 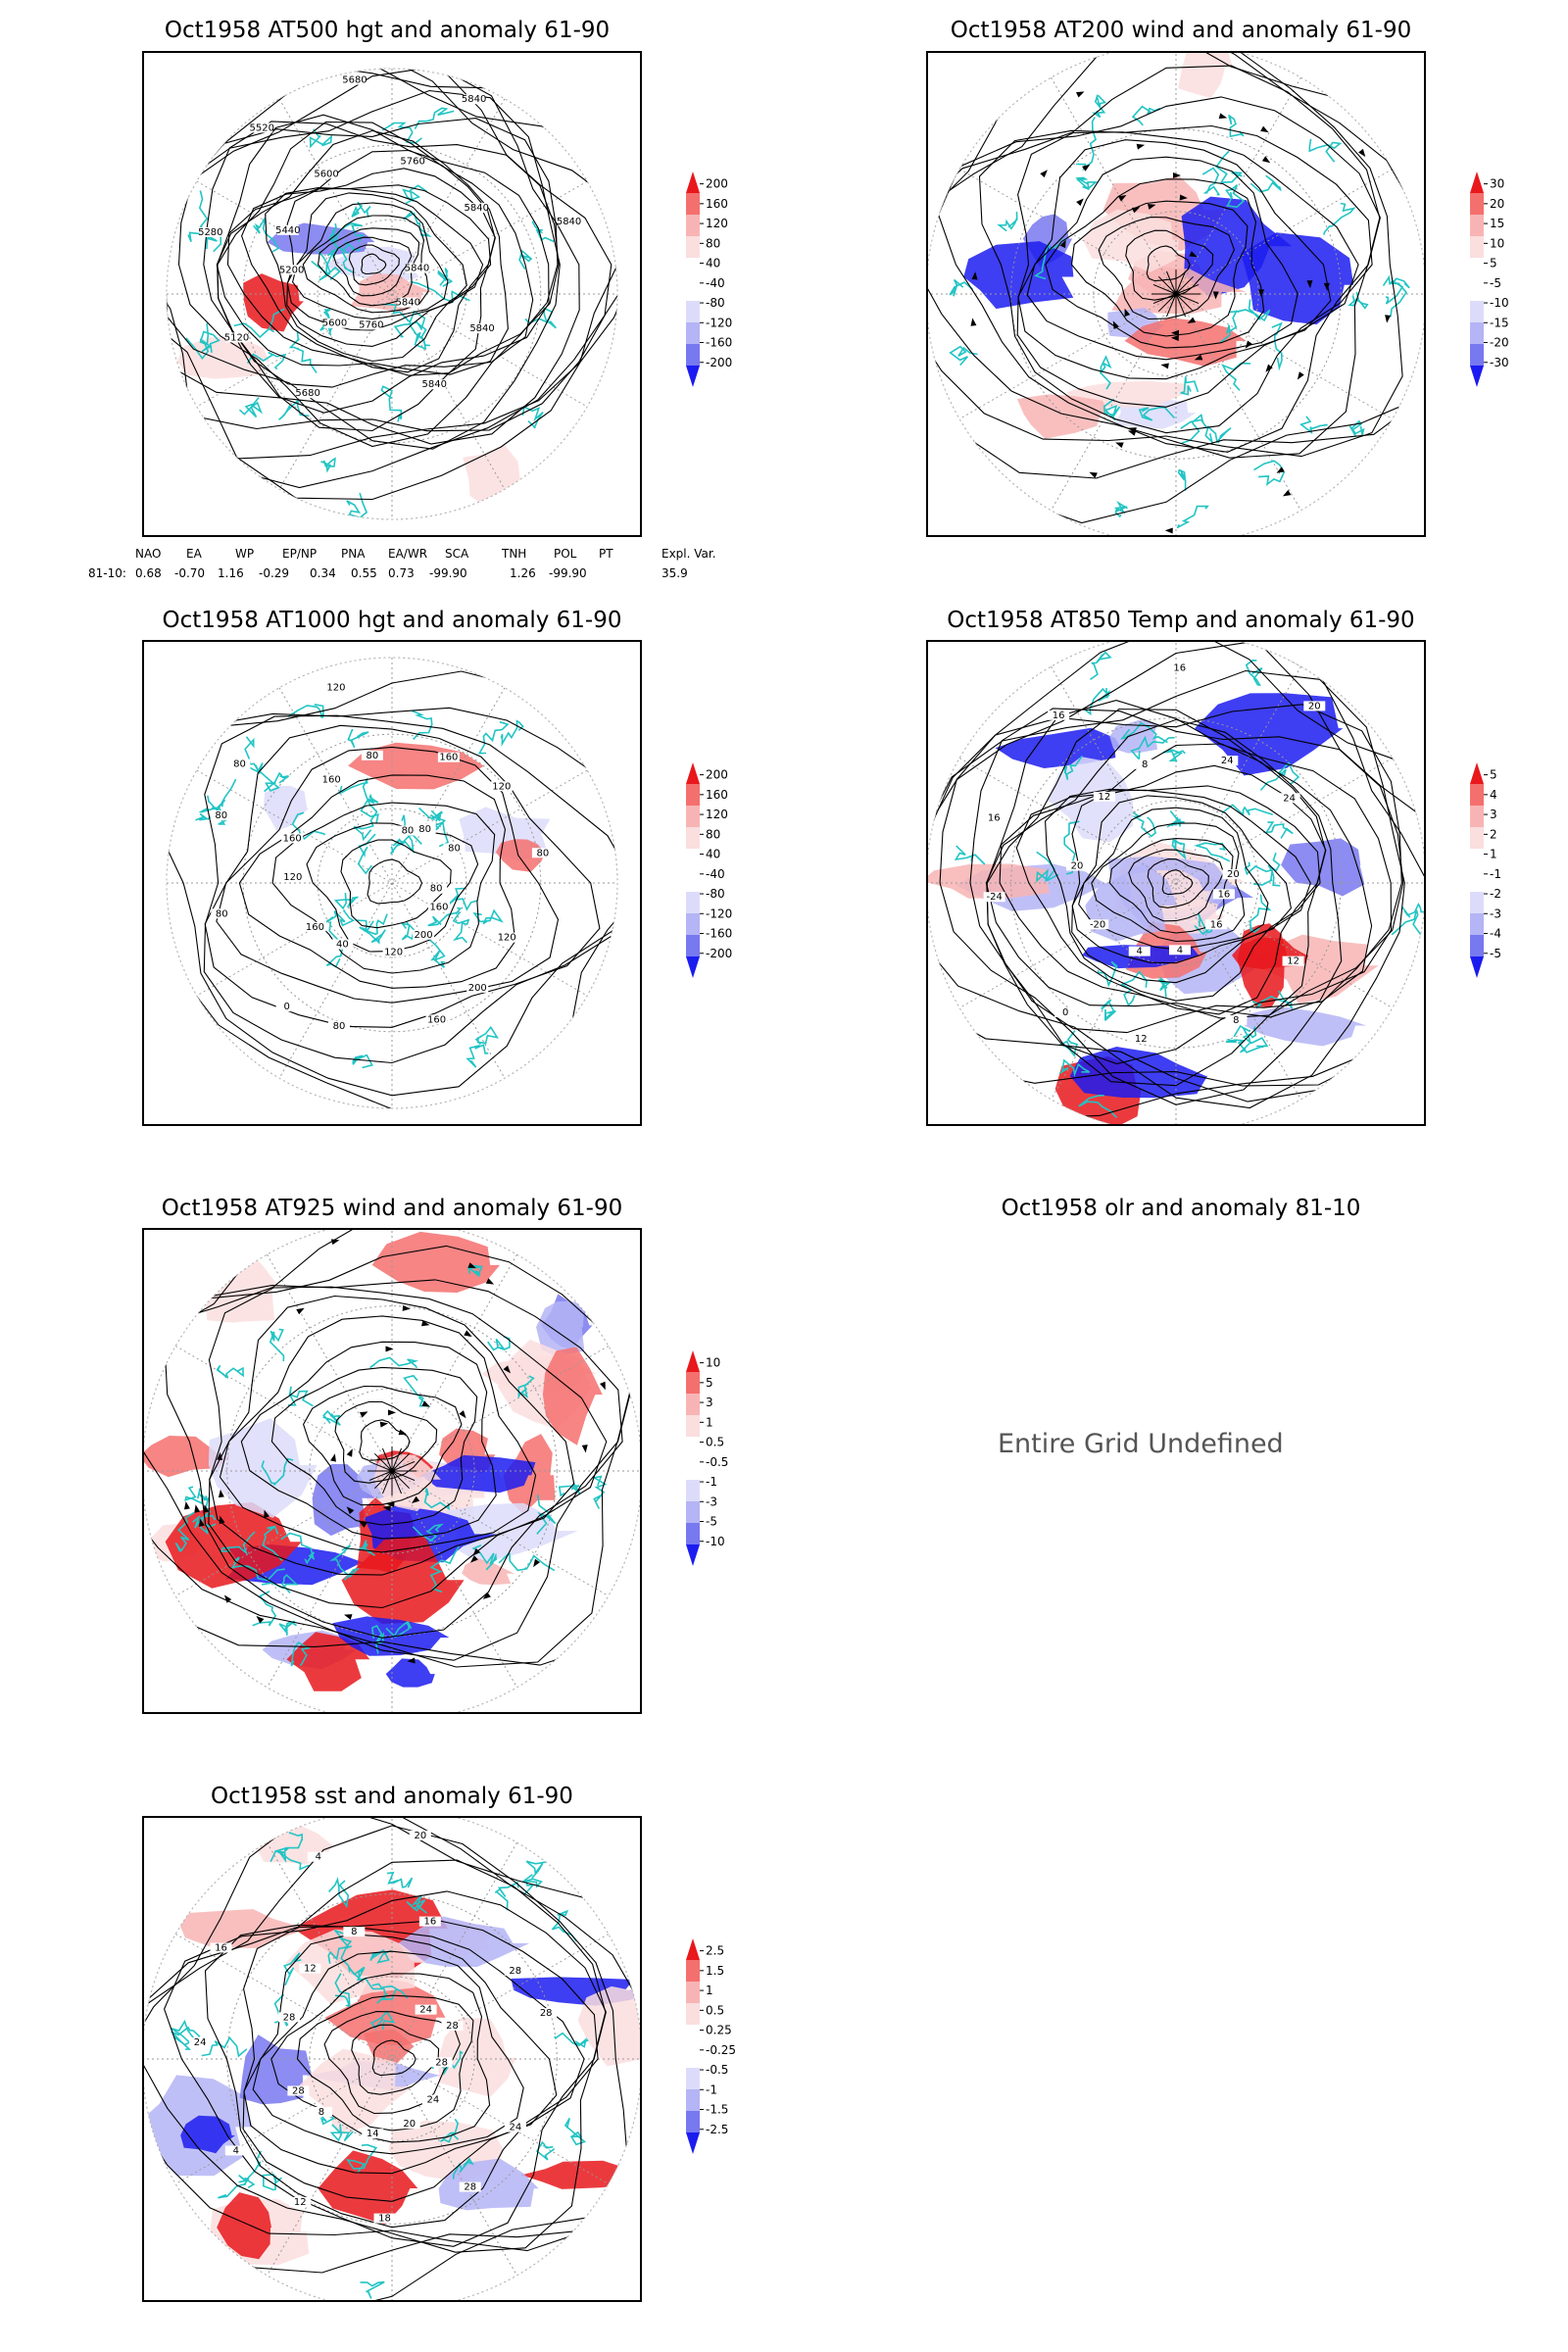 I want to click on teleconnection-row-label: 81-10:, so click(x=107, y=573).